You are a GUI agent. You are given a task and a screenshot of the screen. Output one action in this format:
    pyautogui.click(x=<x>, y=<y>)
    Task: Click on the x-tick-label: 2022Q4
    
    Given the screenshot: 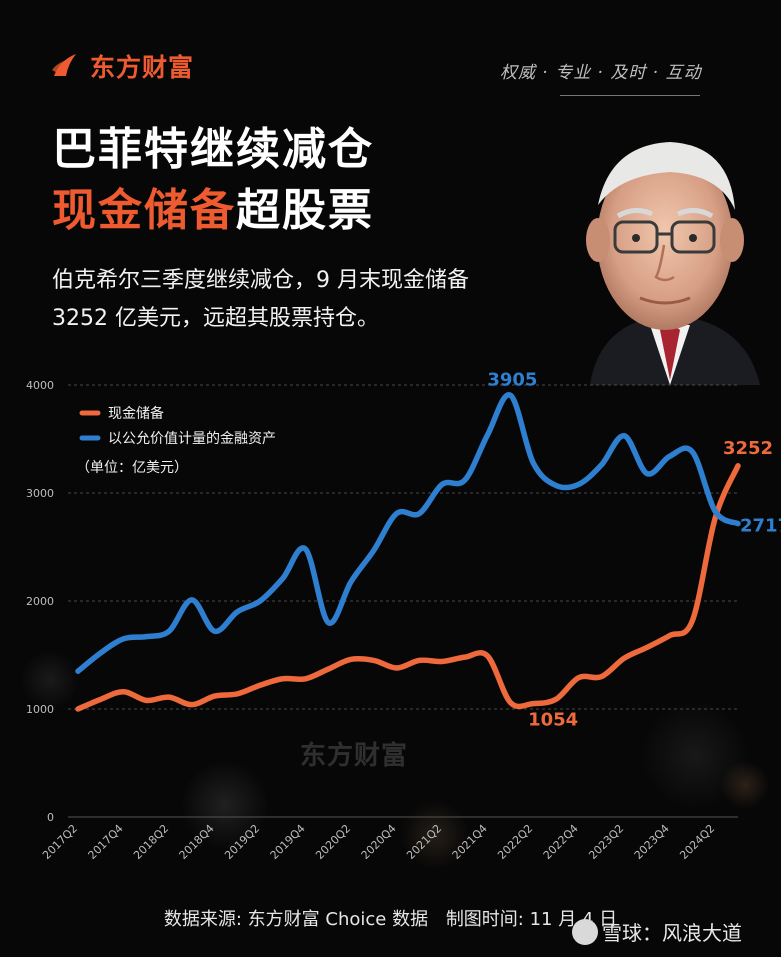 What is the action you would take?
    pyautogui.click(x=561, y=842)
    